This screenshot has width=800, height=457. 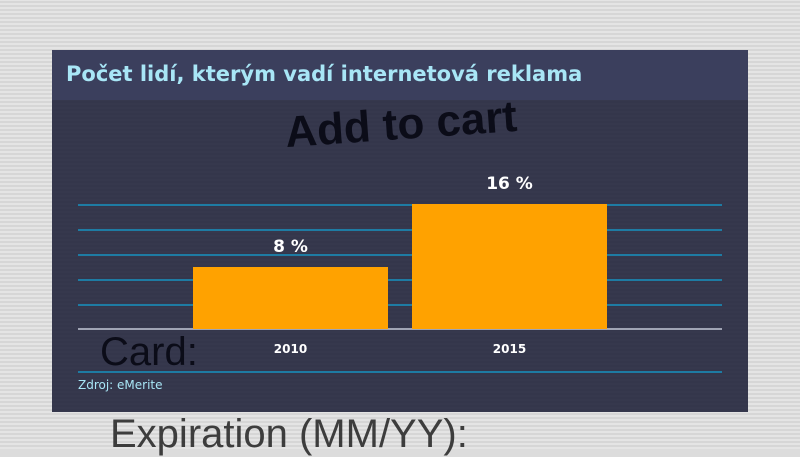 What do you see at coordinates (290, 349) in the screenshot?
I see `x-tick-label: 2010` at bounding box center [290, 349].